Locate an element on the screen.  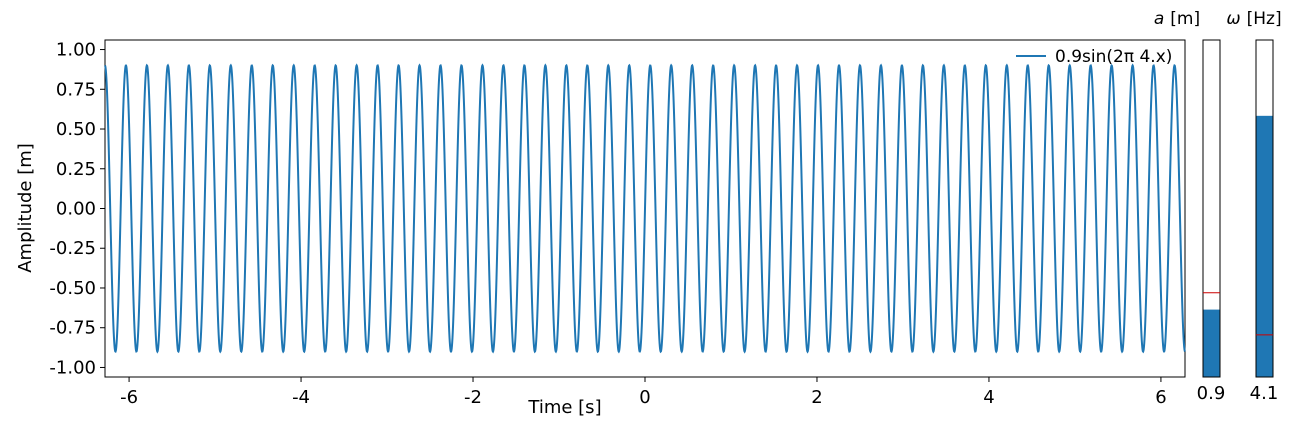
y-tick-label: -0.25 is located at coordinates (72, 248).